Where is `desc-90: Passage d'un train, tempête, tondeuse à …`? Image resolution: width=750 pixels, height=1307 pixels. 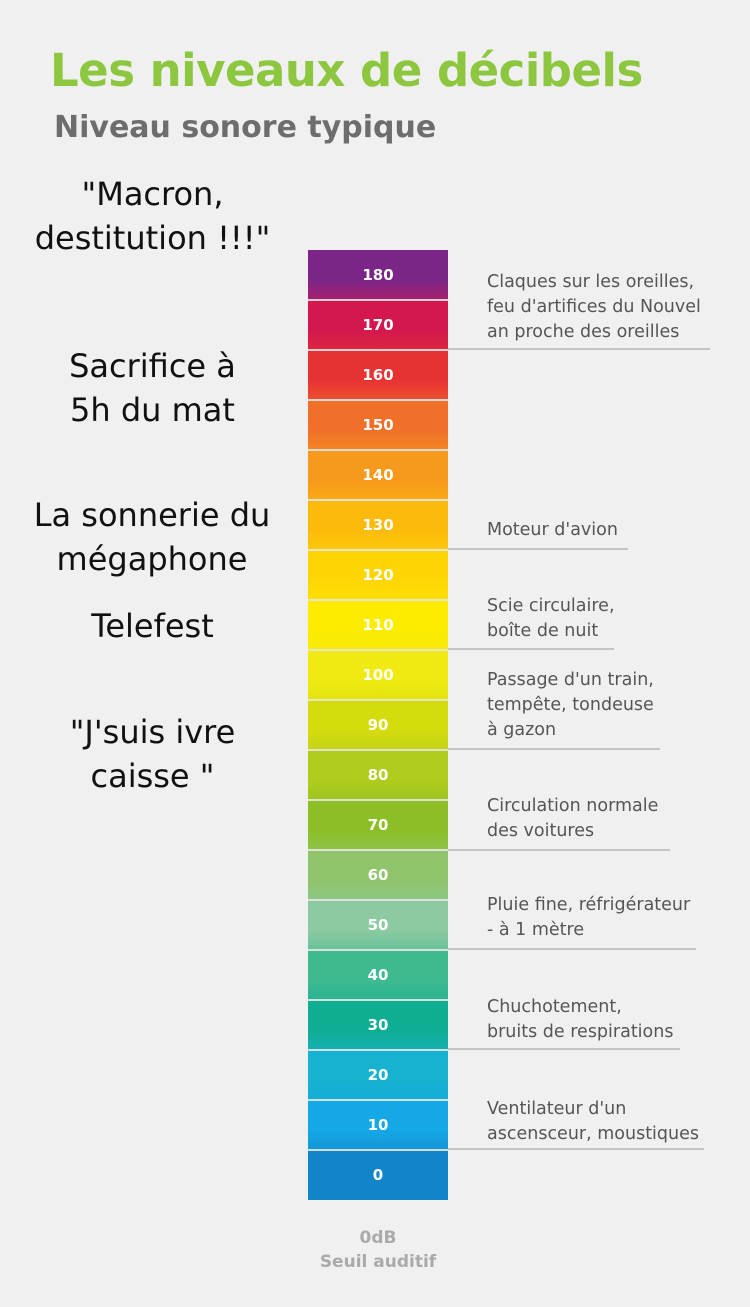 desc-90: Passage d'un train, tempête, tondeuse à … is located at coordinates (570, 705).